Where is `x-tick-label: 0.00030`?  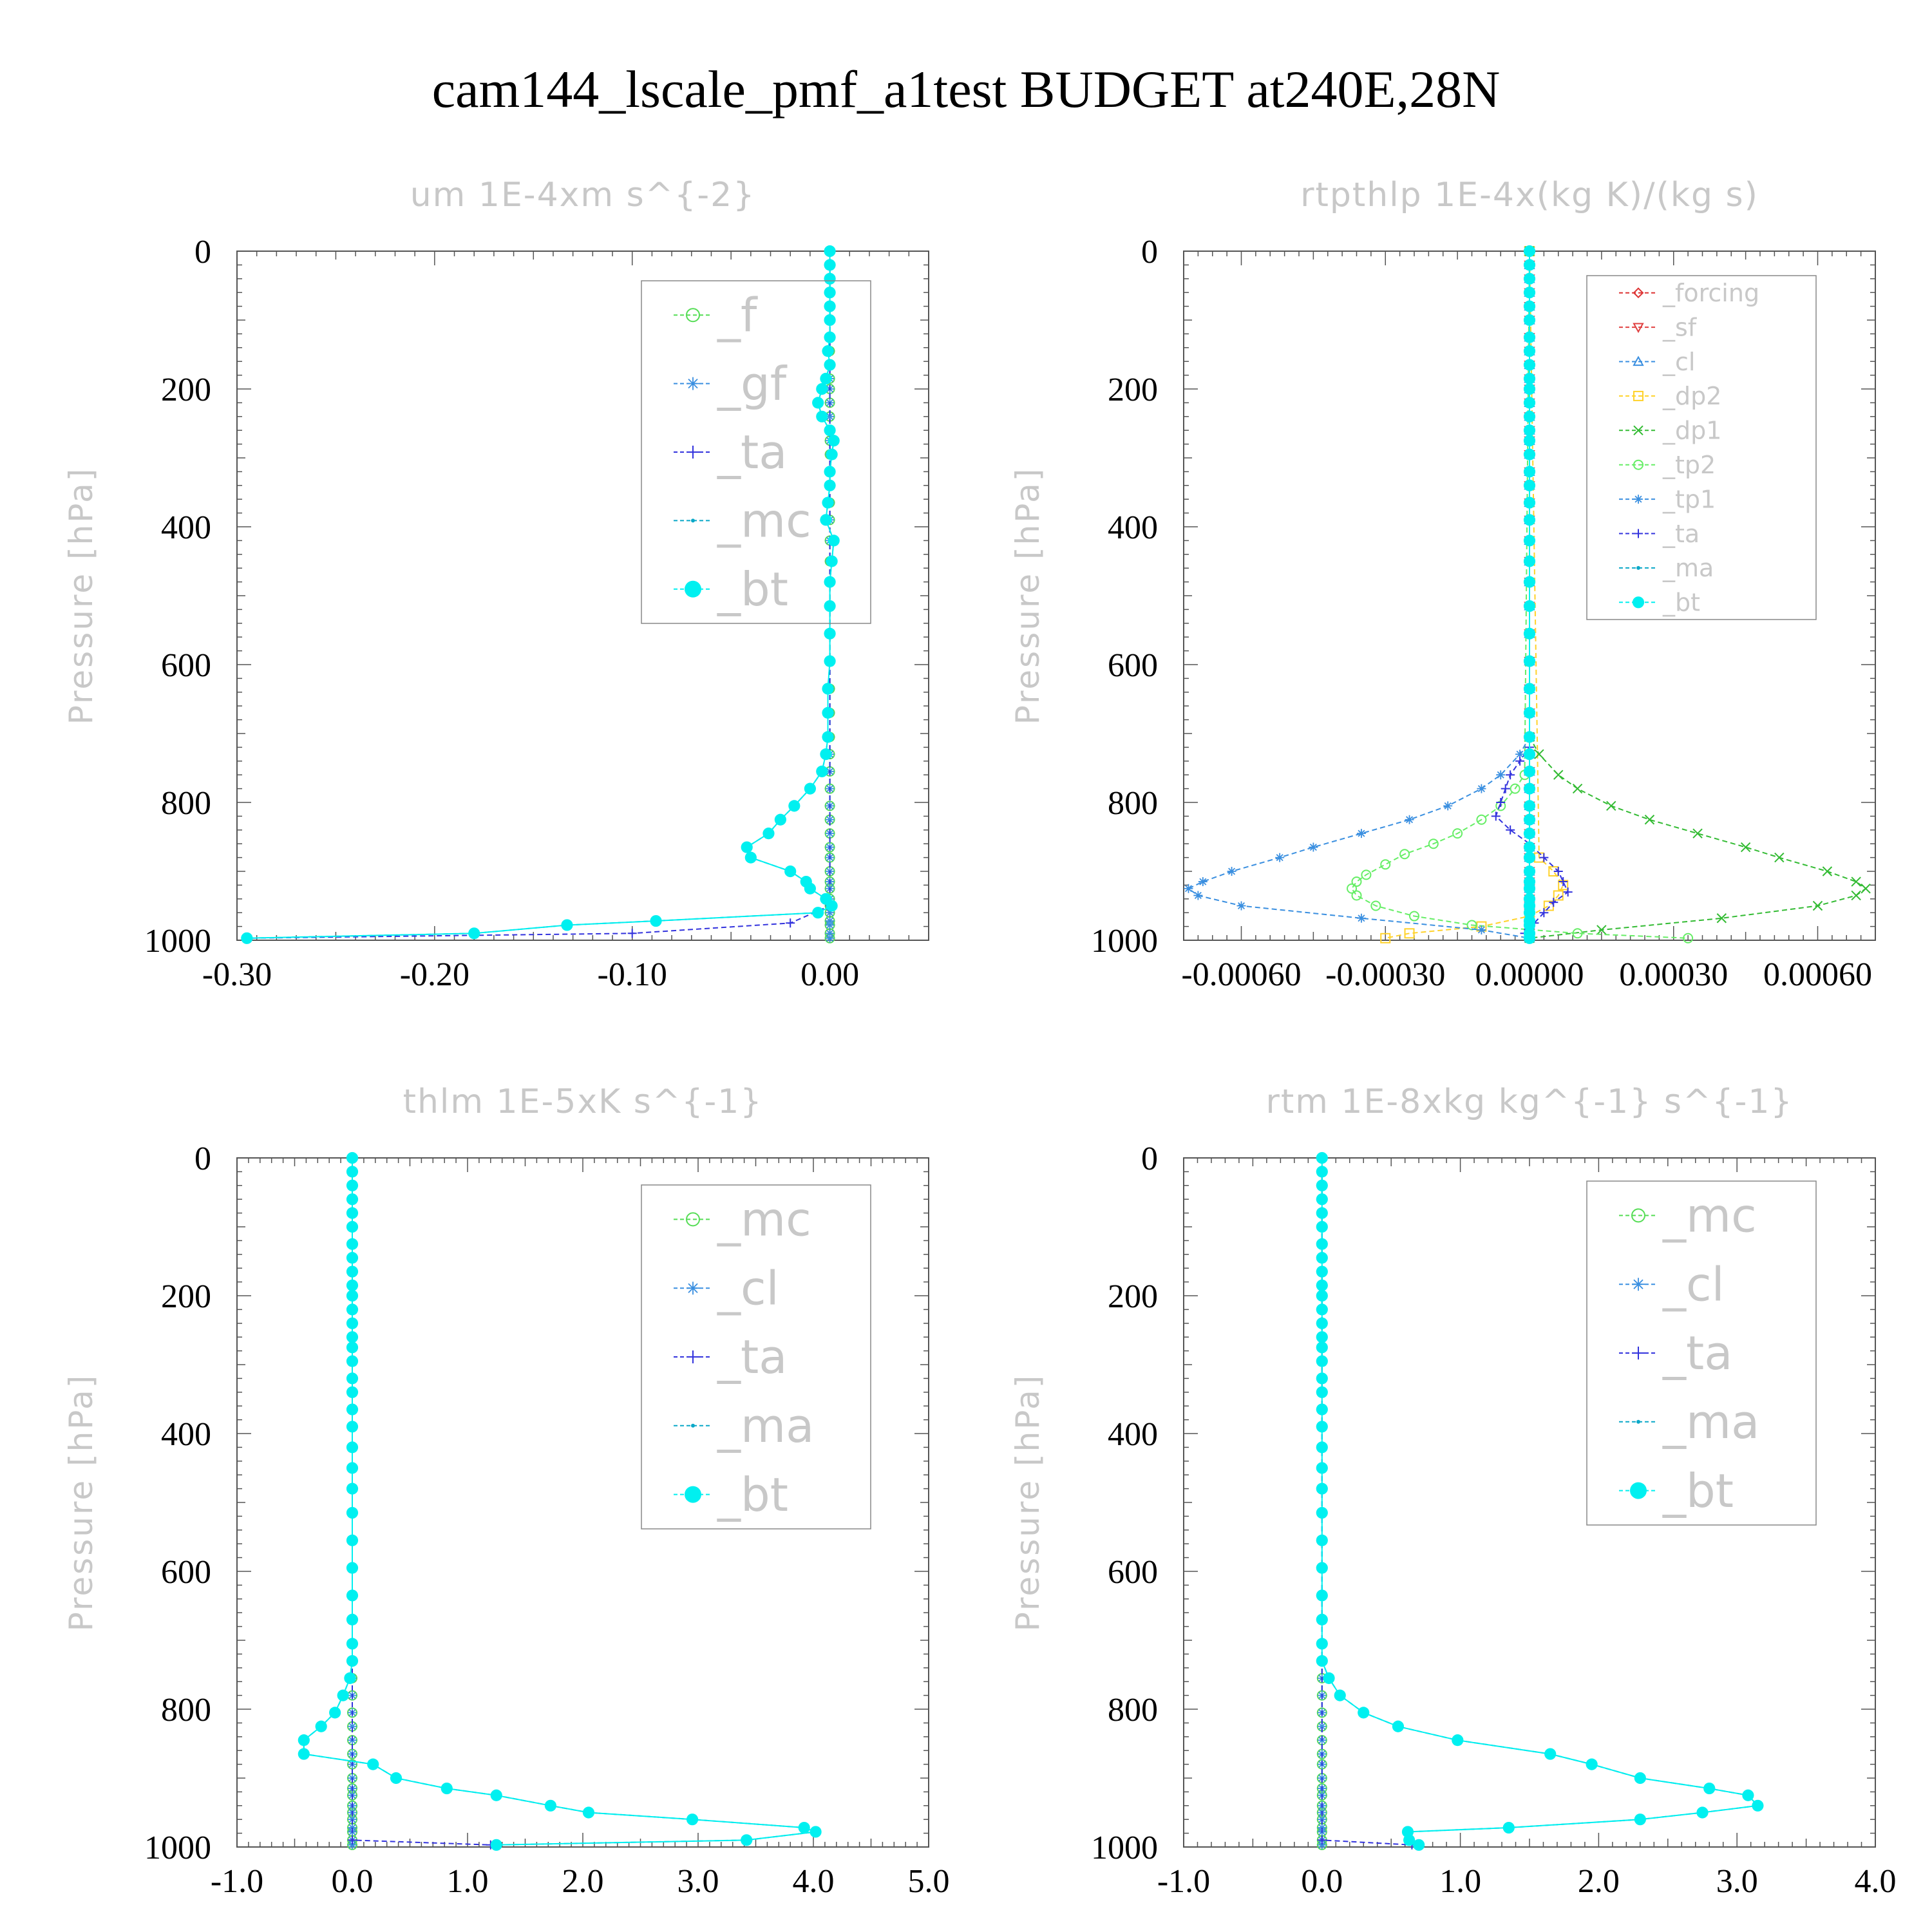
x-tick-label: 0.00030 is located at coordinates (1673, 975).